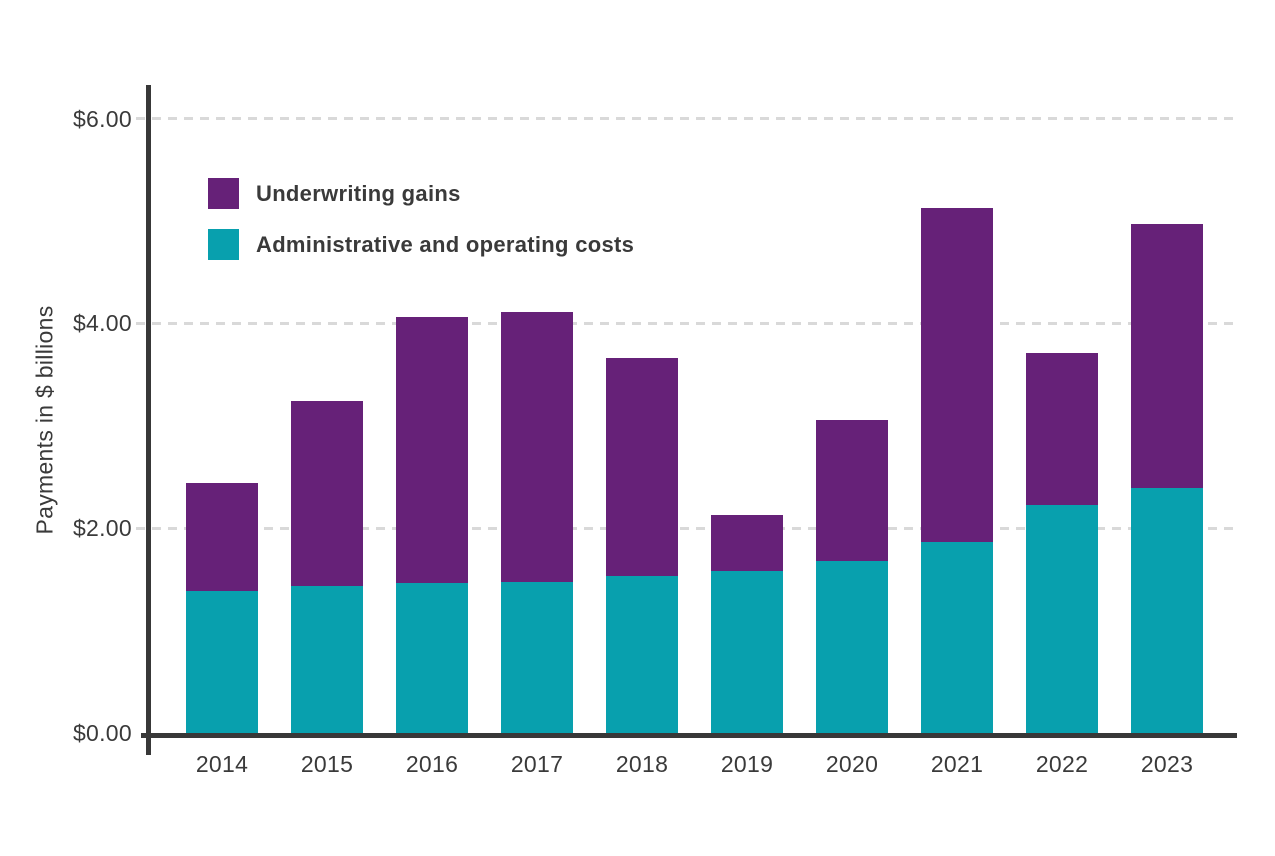 The image size is (1275, 856). What do you see at coordinates (223, 193) in the screenshot?
I see `legend-swatch-underwriting-icon` at bounding box center [223, 193].